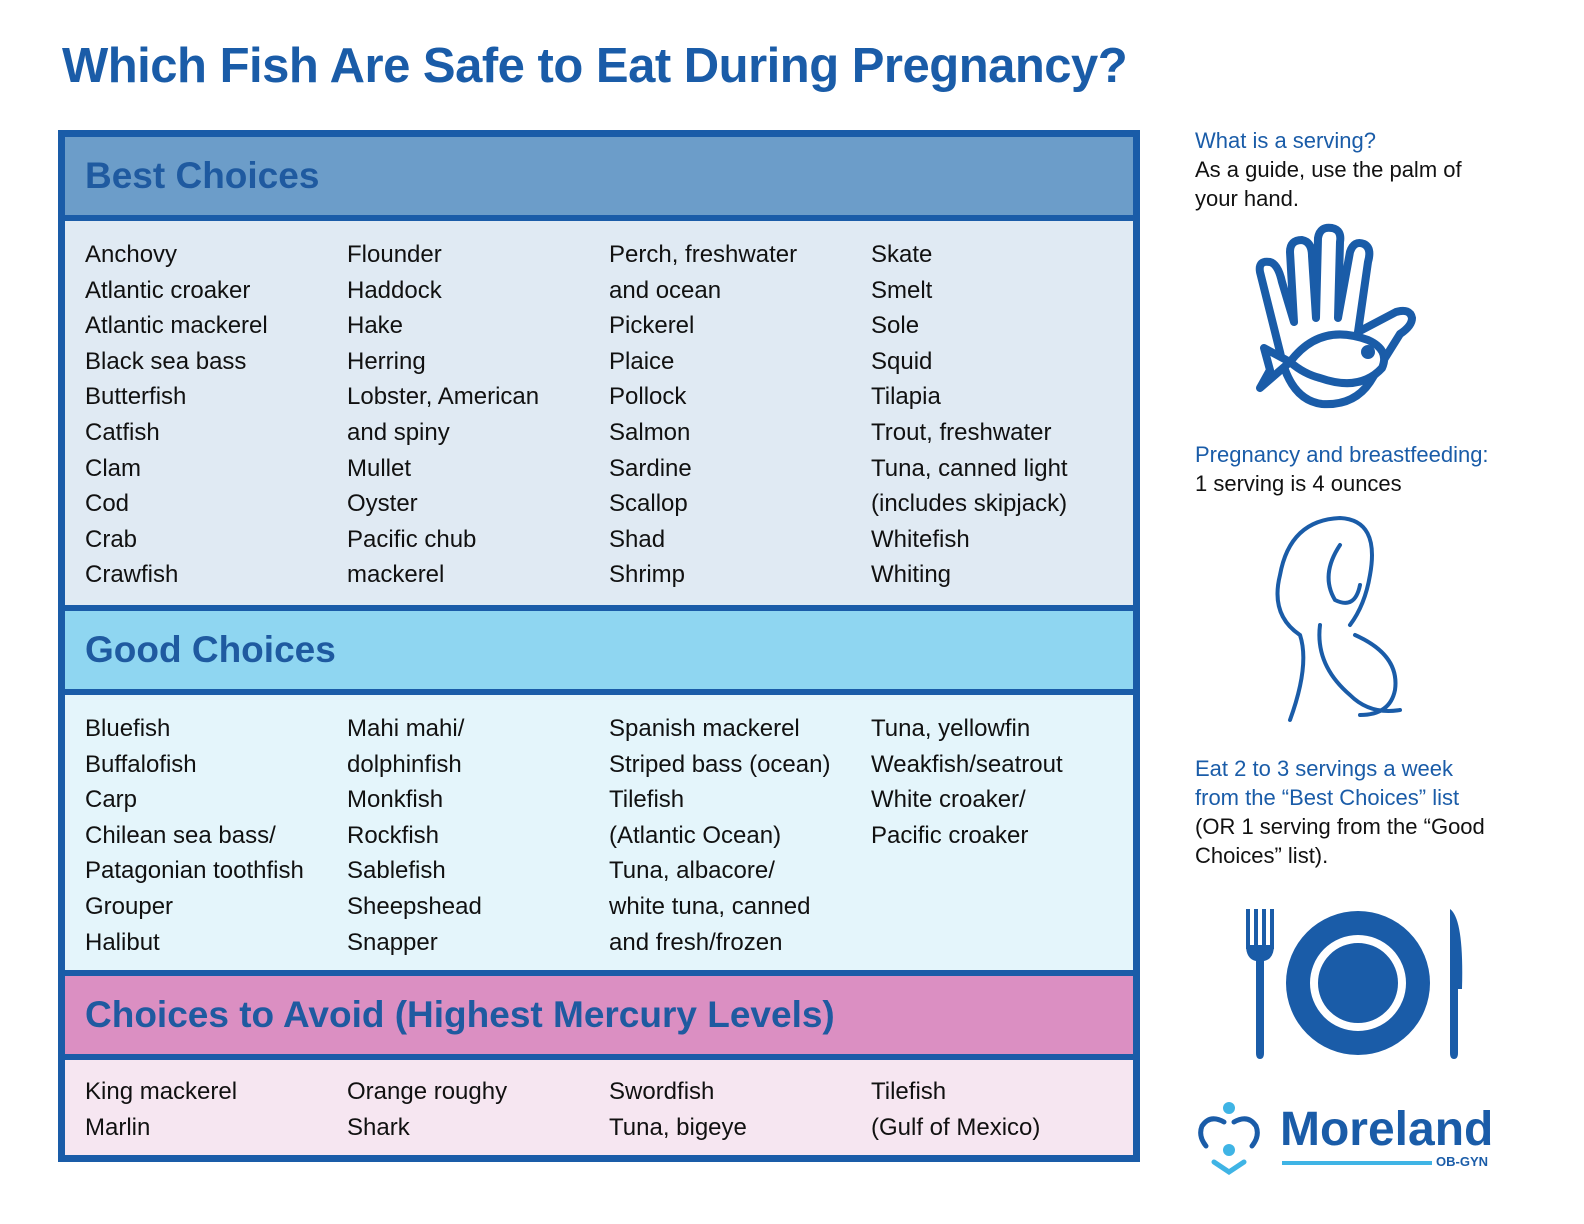 The width and height of the screenshot is (1584, 1224). What do you see at coordinates (902, 290) in the screenshot?
I see `fish-item: Smelt` at bounding box center [902, 290].